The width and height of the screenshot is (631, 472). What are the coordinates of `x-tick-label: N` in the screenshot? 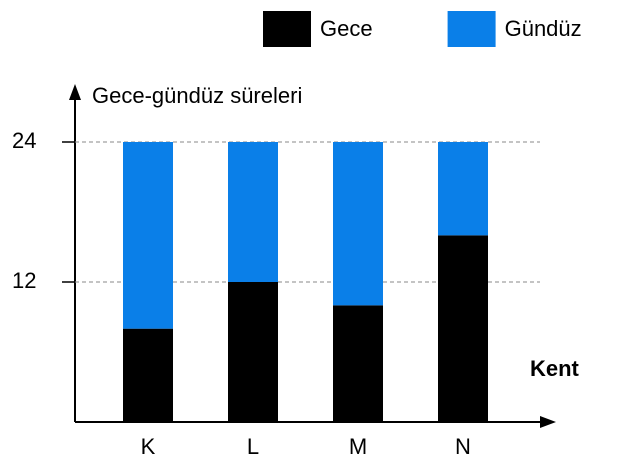 It's located at (463, 446).